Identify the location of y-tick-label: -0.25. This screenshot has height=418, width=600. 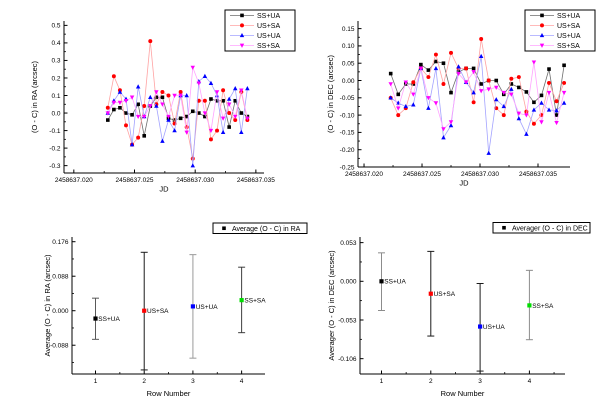
(347, 167).